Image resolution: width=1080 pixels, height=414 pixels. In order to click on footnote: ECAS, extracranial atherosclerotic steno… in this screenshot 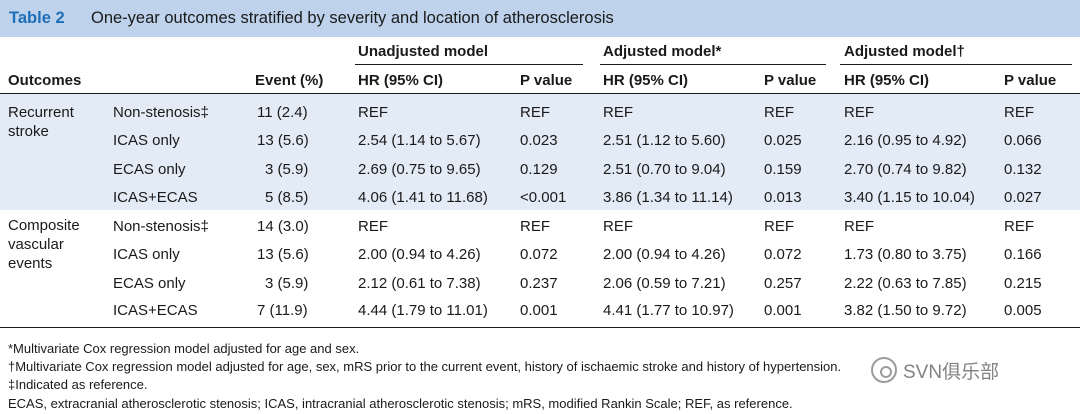, I will do `click(400, 403)`.